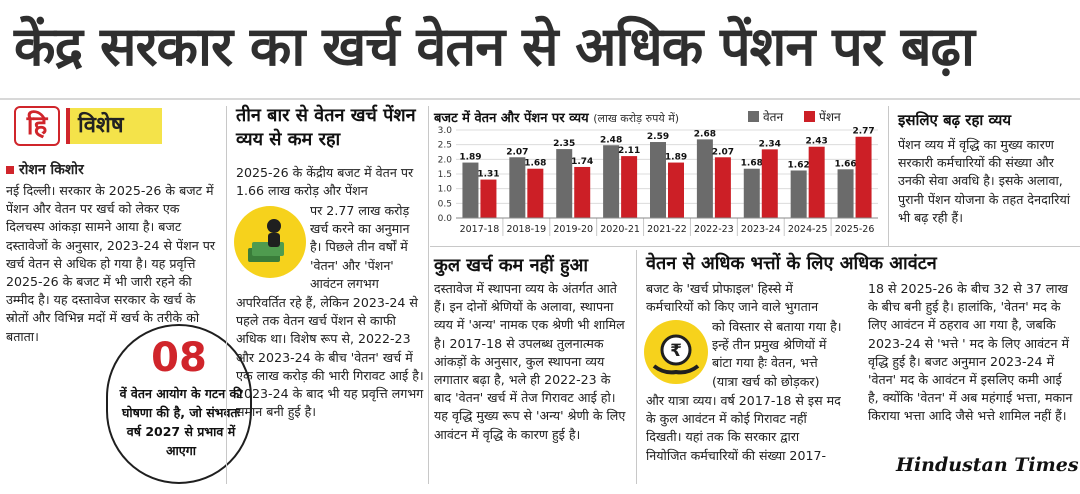  What do you see at coordinates (445, 160) in the screenshot?
I see `y-tick-label: 2.0` at bounding box center [445, 160].